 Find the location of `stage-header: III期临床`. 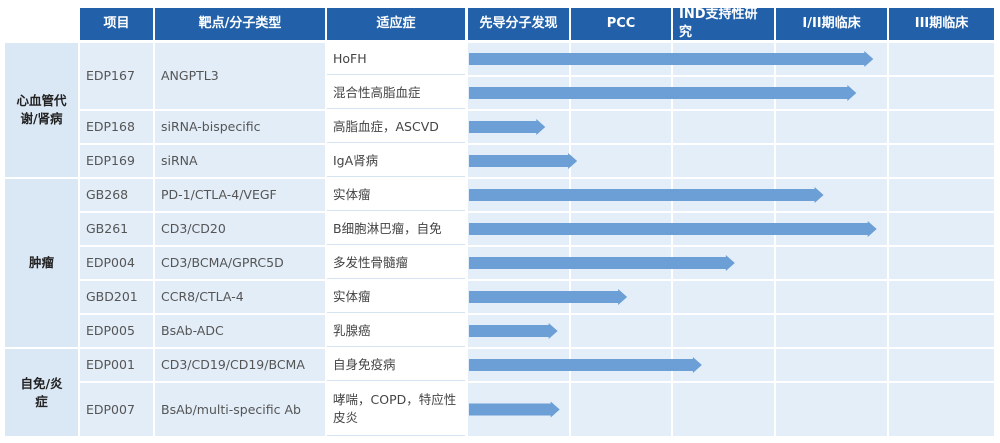

stage-header: III期临床 is located at coordinates (941, 24).